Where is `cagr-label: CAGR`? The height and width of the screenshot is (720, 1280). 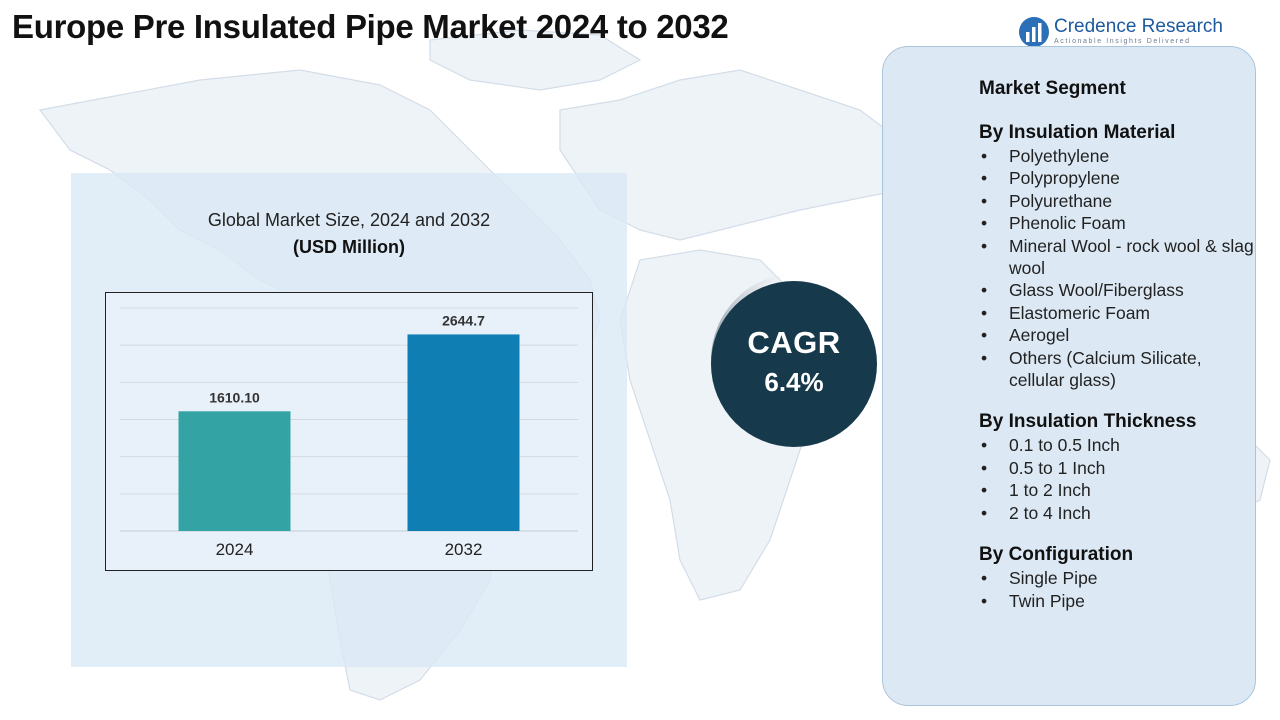
cagr-label: CAGR is located at coordinates (794, 342).